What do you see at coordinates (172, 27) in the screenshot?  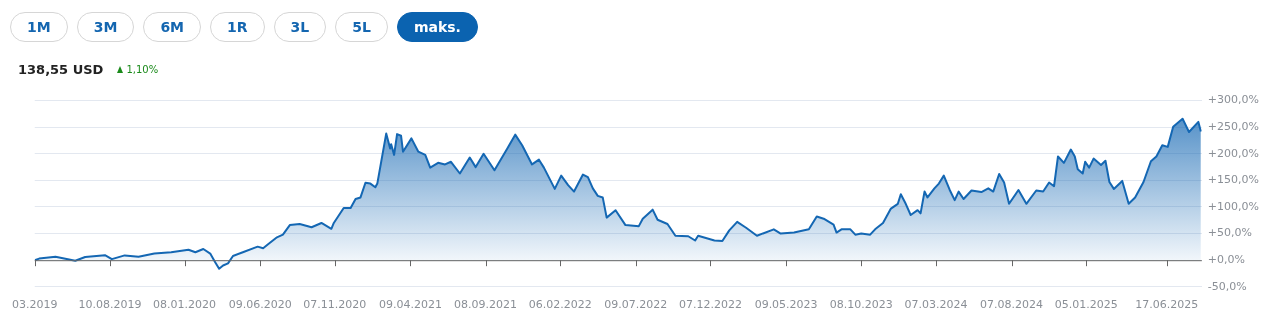 I see `text: 6M` at bounding box center [172, 27].